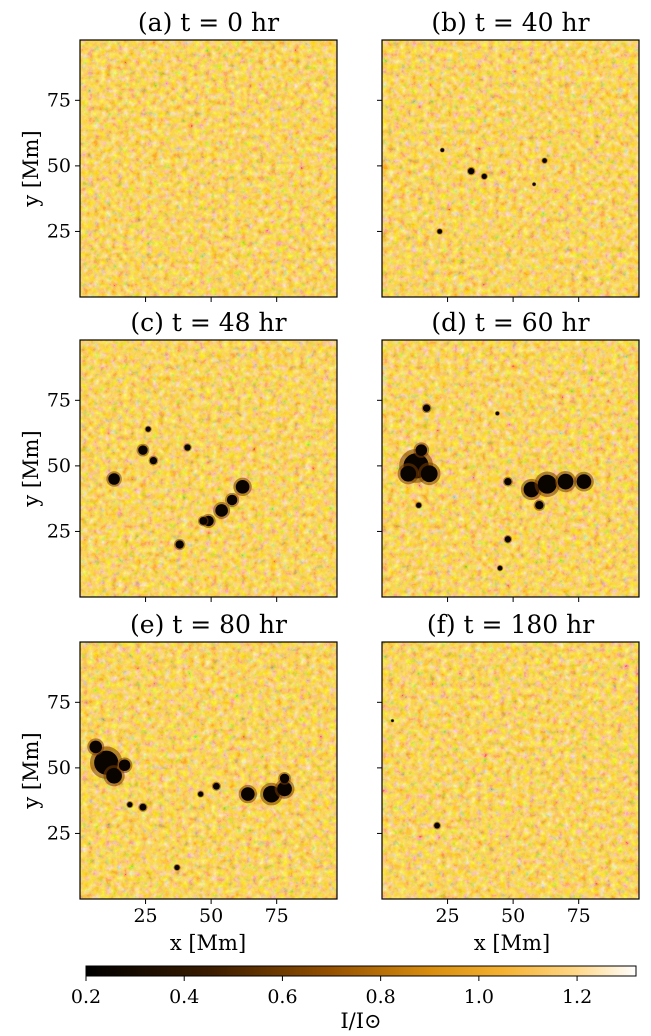 Image resolution: width=651 pixels, height=1036 pixels. I want to click on colorbar-ticks: 0.2 0.4 0.6 0.8 1.0 1.2, so click(331, 992).